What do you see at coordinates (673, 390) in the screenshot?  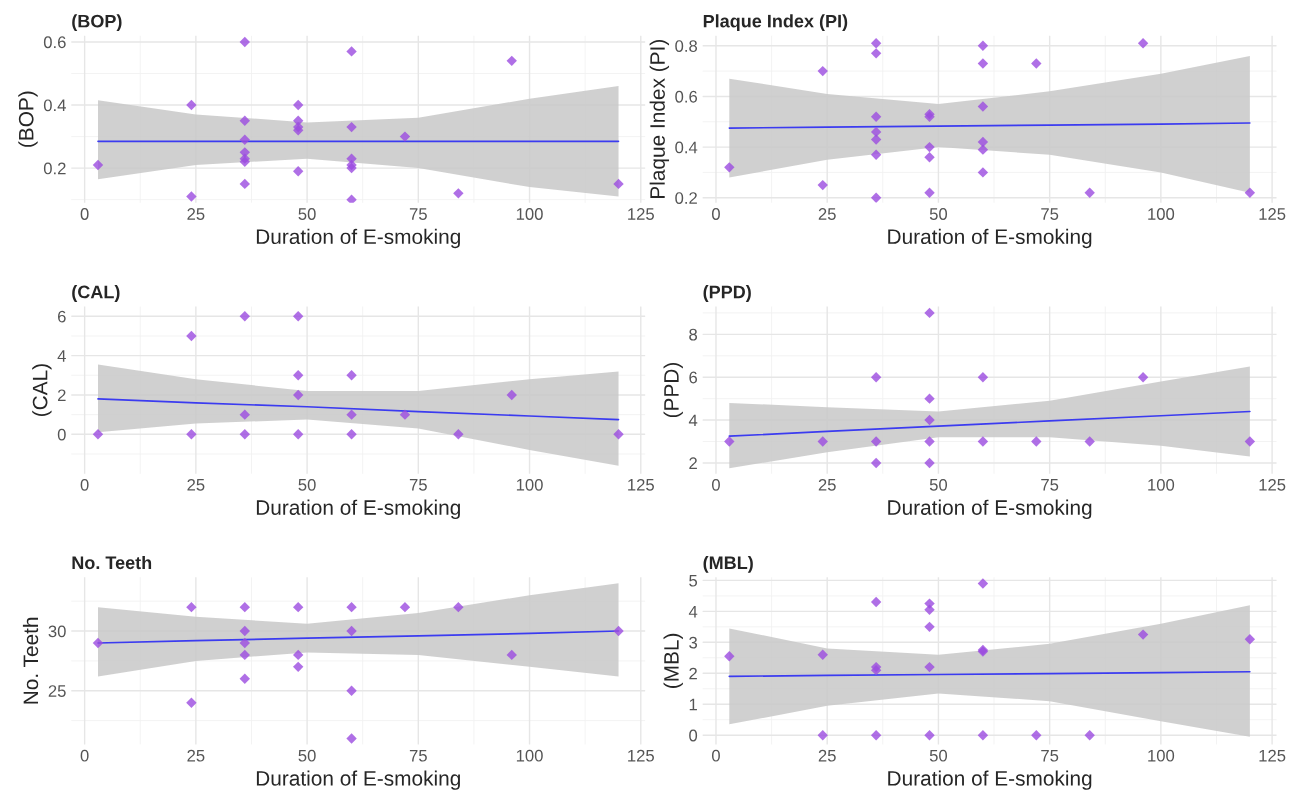 I see `y-axis-title: (PPD)` at bounding box center [673, 390].